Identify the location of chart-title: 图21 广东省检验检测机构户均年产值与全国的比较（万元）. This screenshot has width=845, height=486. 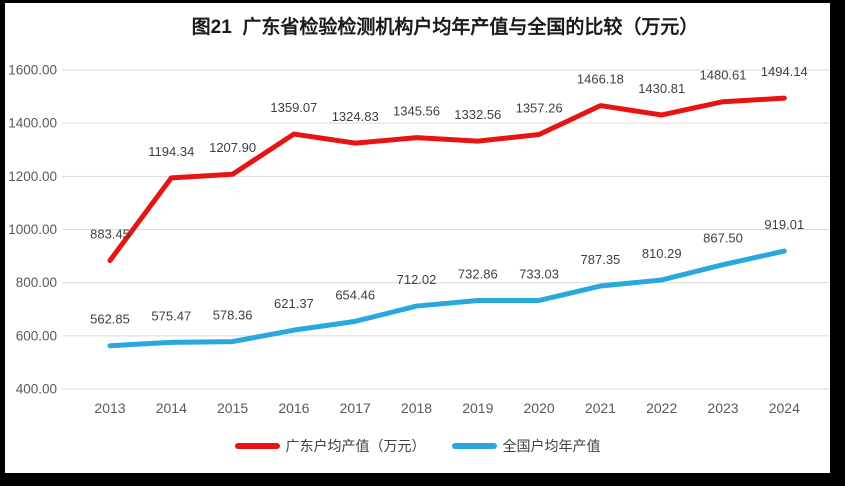
(445, 27).